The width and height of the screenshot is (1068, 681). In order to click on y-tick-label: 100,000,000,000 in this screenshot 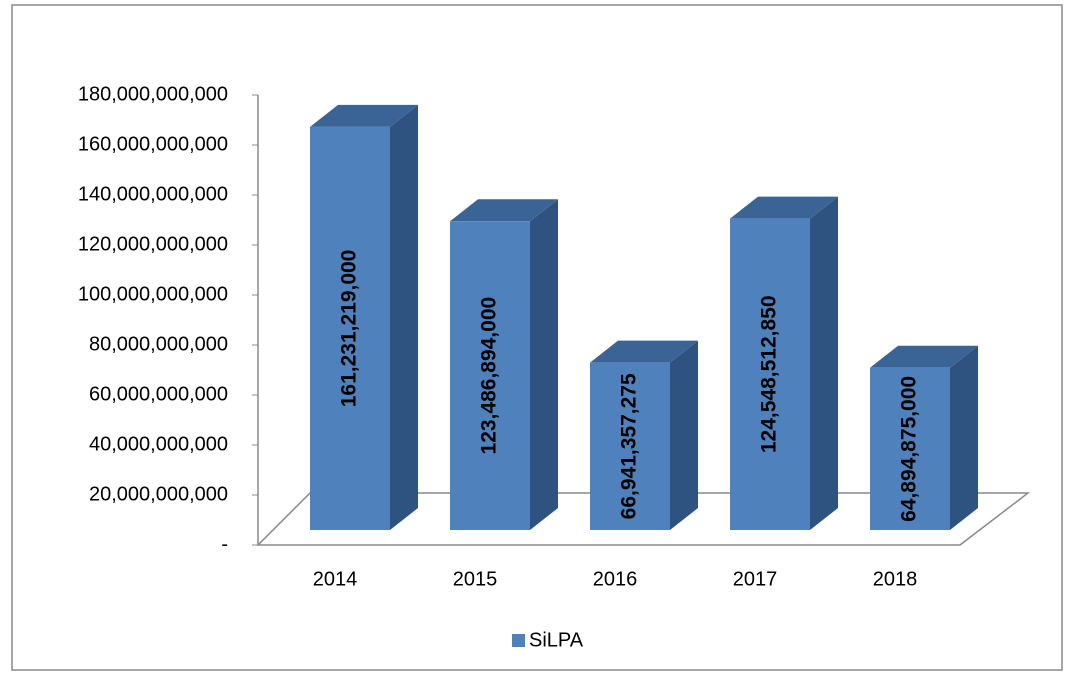, I will do `click(153, 294)`.